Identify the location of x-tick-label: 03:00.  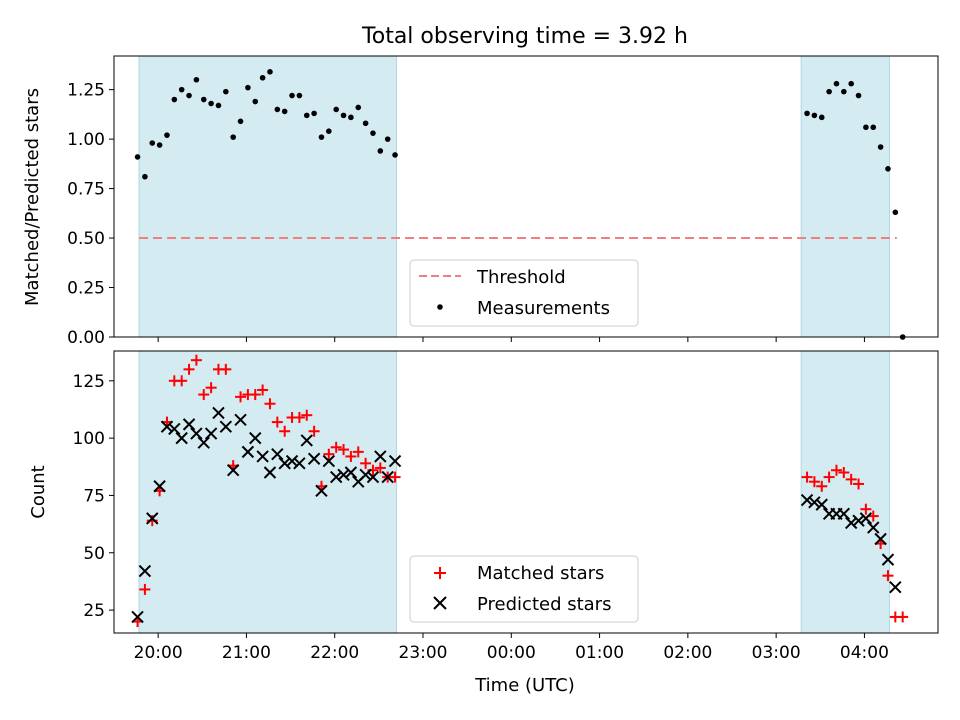
(776, 653).